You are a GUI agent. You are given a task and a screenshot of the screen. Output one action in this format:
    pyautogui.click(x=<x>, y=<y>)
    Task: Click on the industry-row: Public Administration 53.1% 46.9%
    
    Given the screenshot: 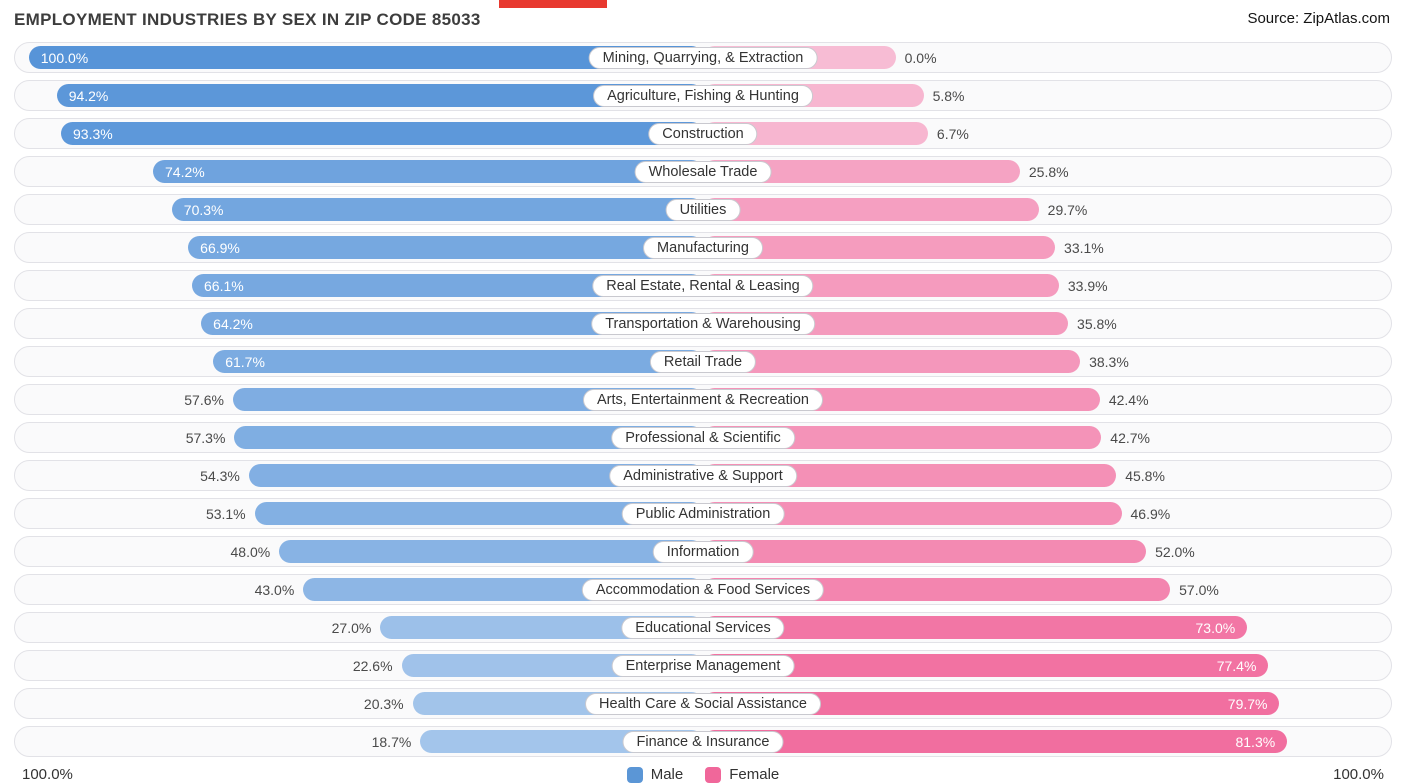 What is the action you would take?
    pyautogui.click(x=703, y=513)
    